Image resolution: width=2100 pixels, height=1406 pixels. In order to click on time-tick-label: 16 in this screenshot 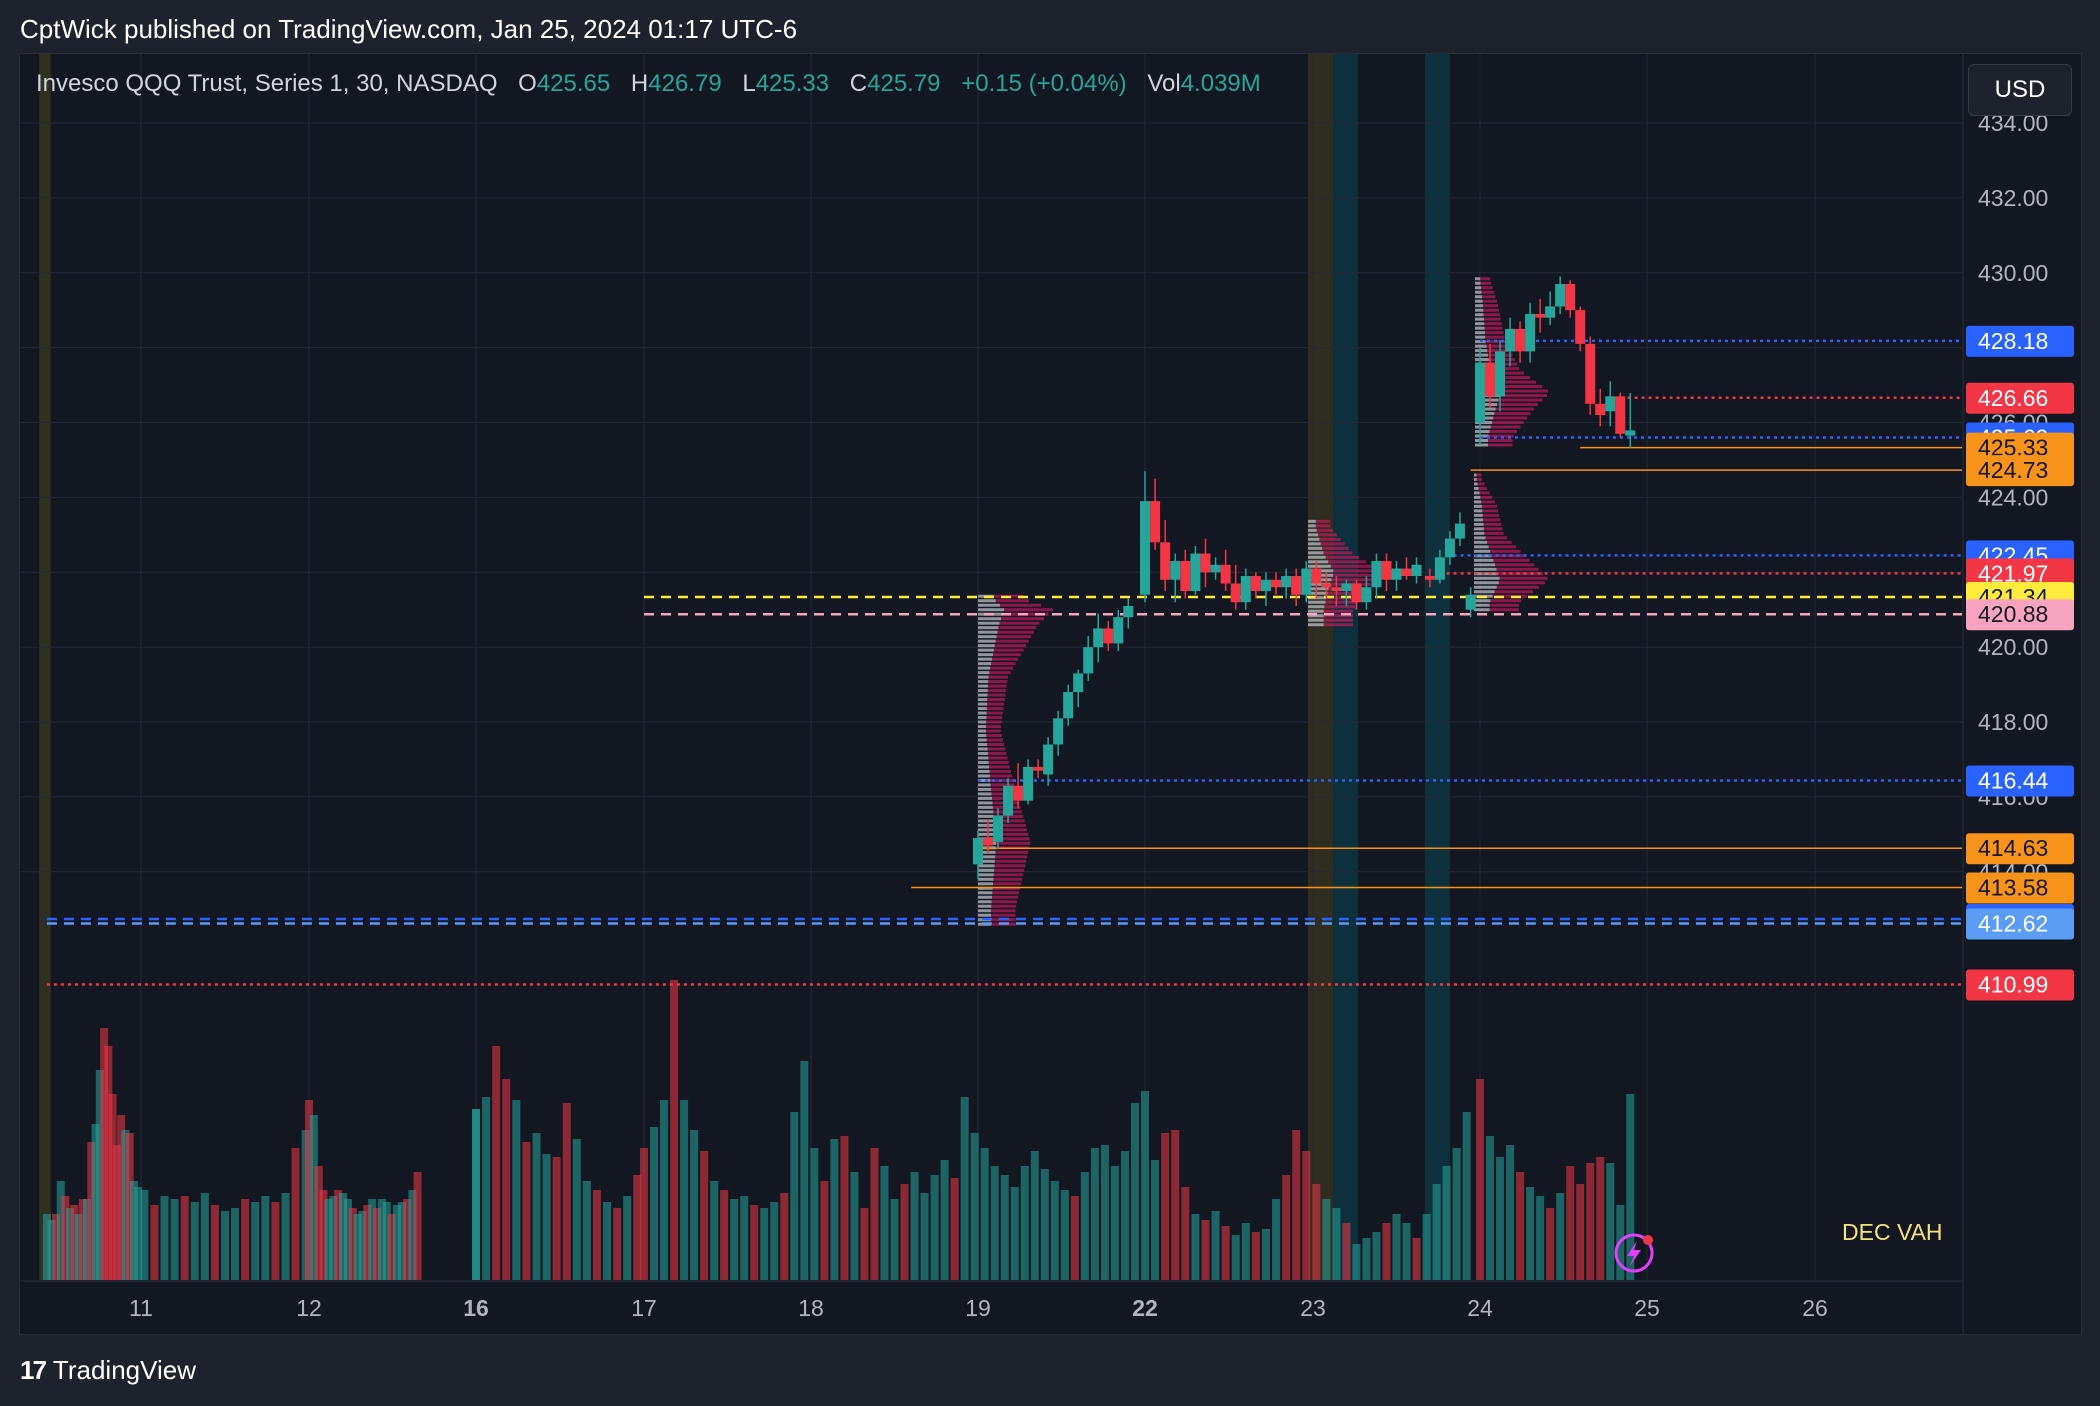, I will do `click(476, 1308)`.